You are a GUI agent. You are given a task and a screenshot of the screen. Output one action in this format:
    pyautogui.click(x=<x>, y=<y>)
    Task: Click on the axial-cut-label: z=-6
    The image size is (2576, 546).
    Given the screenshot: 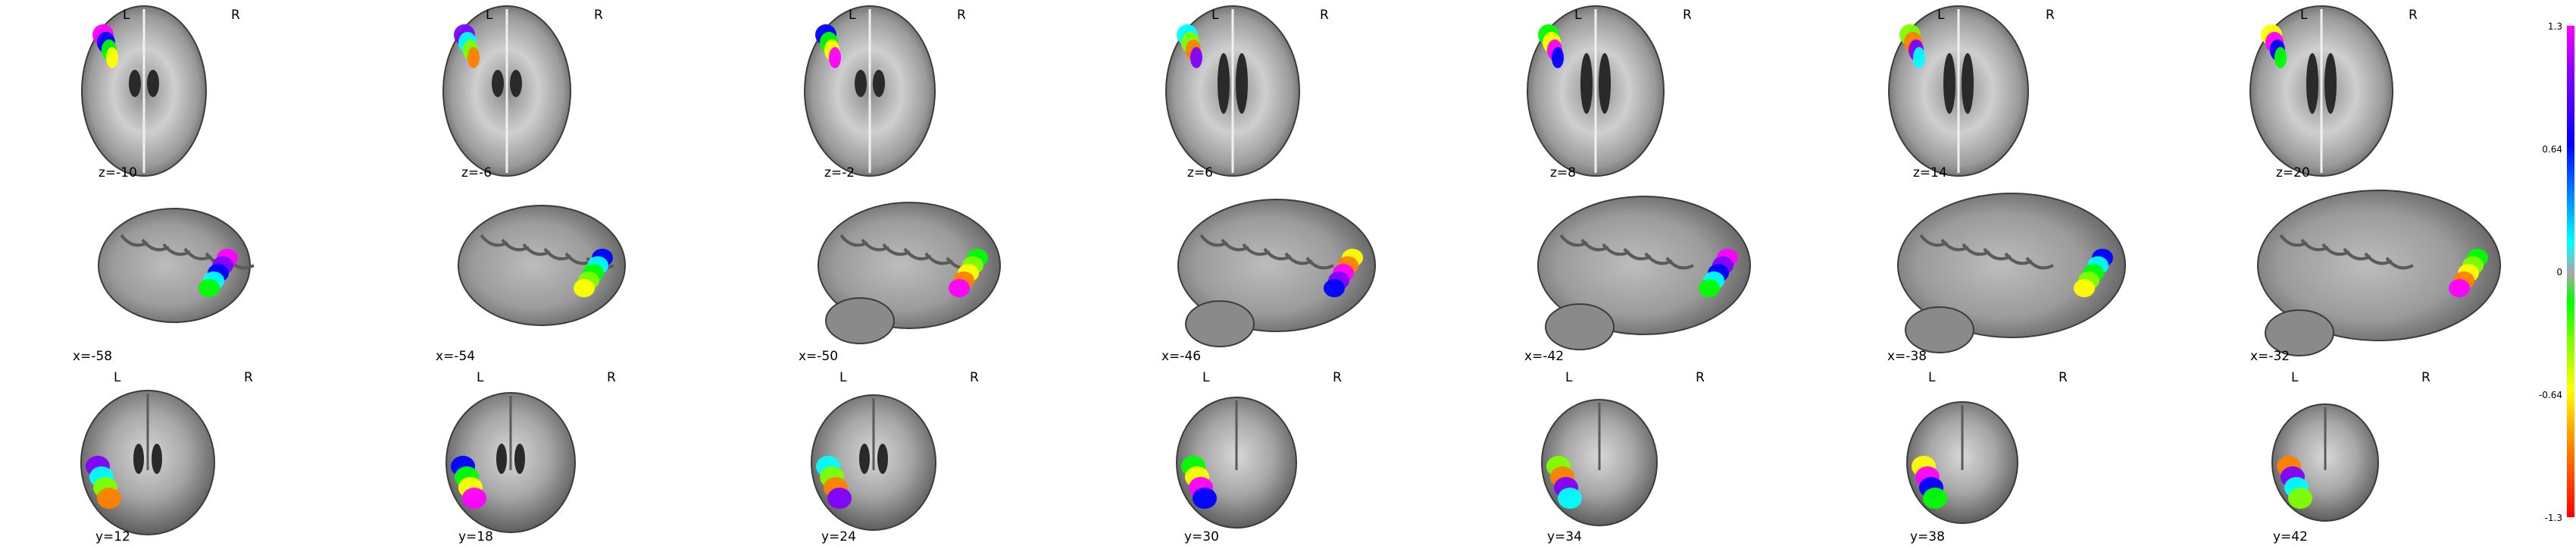 What is the action you would take?
    pyautogui.click(x=477, y=172)
    